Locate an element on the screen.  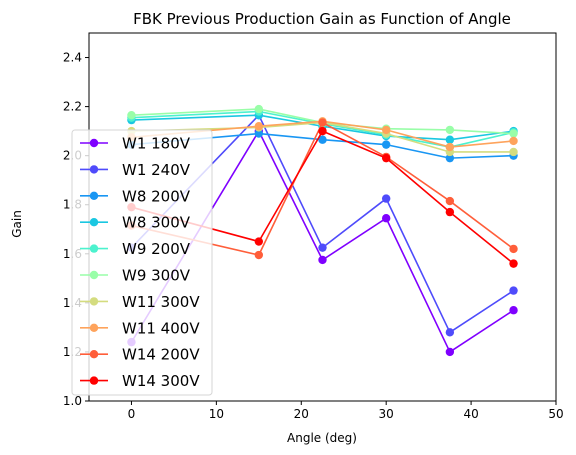
legend-entry: W11 300V is located at coordinates (140, 302).